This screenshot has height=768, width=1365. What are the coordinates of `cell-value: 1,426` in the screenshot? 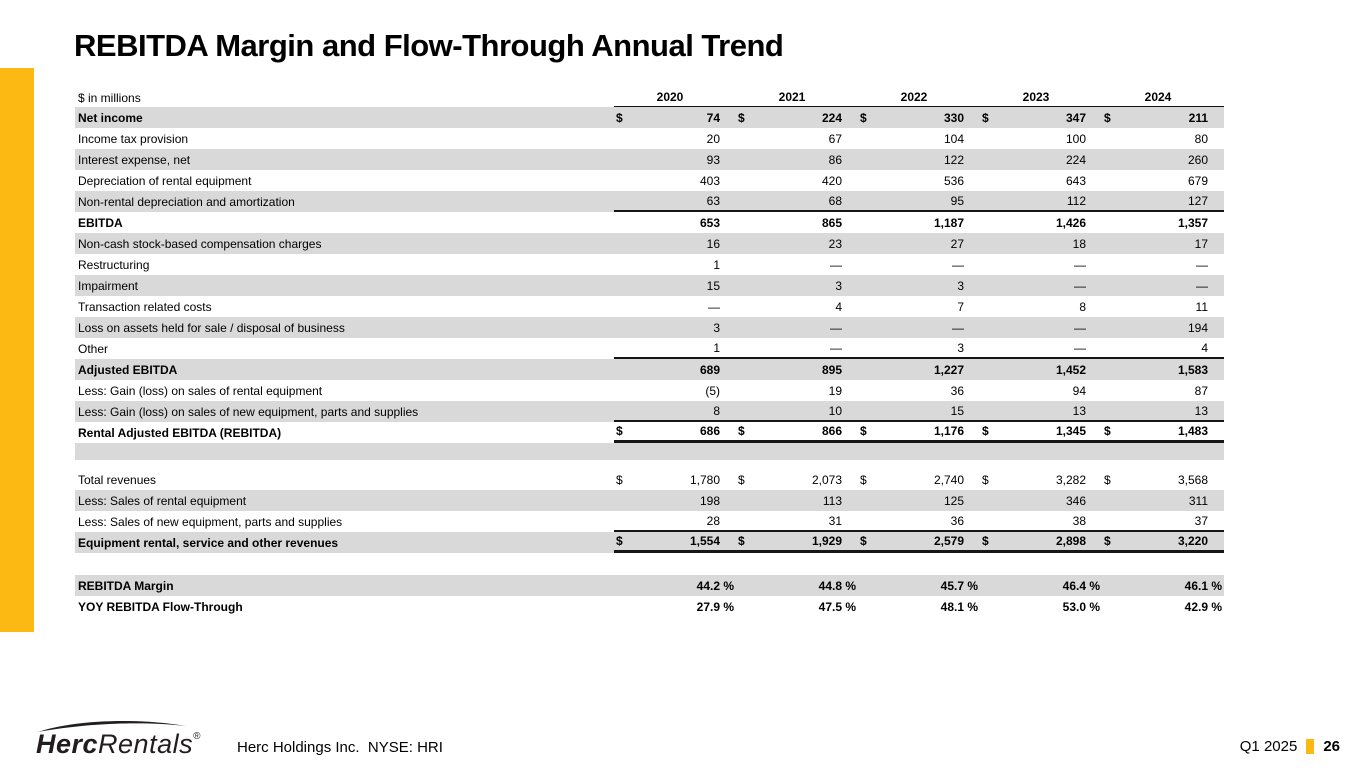 It's located at (1070, 222).